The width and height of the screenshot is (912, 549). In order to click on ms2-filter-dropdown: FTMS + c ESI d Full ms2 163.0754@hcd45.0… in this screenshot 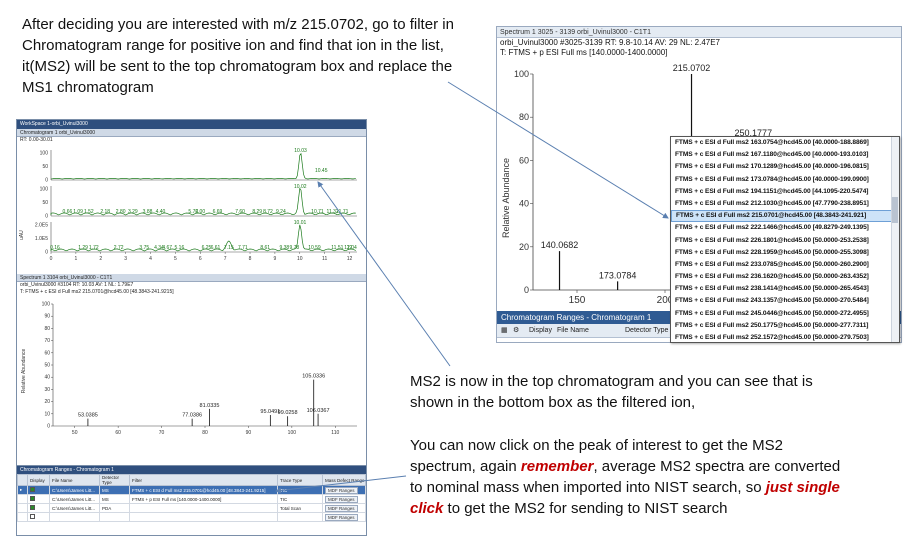, I will do `click(785, 239)`.